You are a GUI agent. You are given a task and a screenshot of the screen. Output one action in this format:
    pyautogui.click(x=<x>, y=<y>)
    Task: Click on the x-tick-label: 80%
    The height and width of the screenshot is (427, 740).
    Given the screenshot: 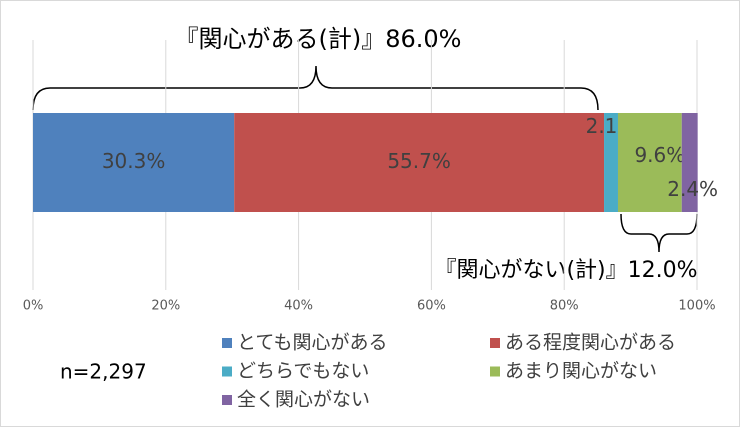 What is the action you would take?
    pyautogui.click(x=564, y=306)
    